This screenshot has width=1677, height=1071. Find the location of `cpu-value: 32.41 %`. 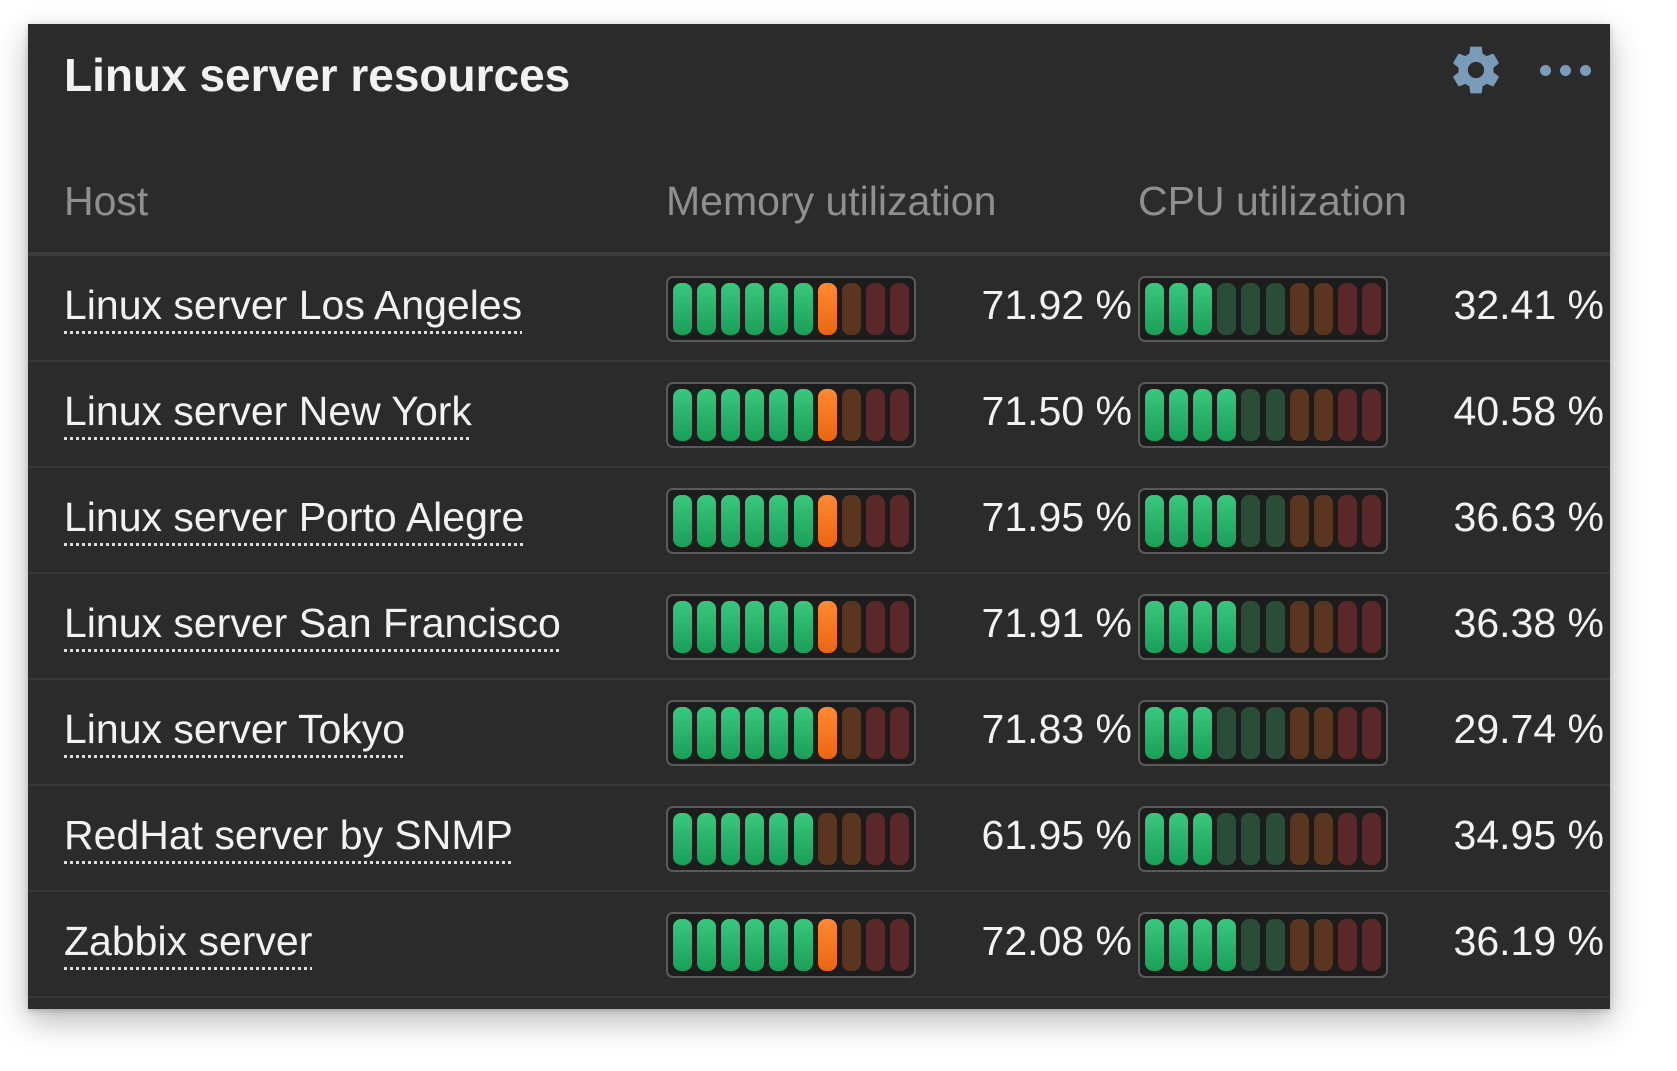

cpu-value: 32.41 % is located at coordinates (1528, 305).